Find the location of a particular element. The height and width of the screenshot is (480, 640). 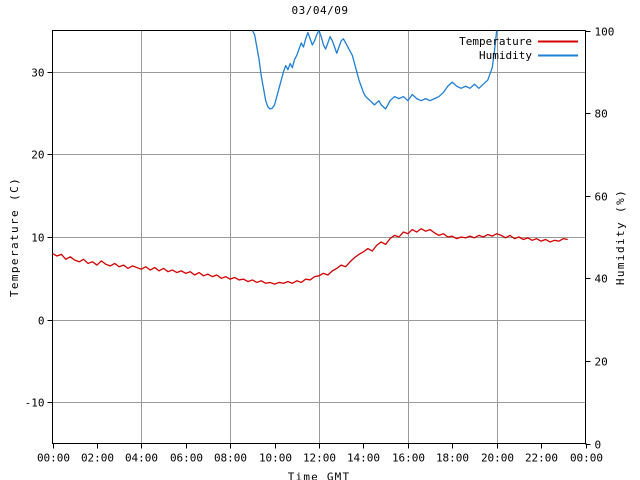

y2-axis-ticks: 0 20 40 60 80 100 is located at coordinates (600, 239).